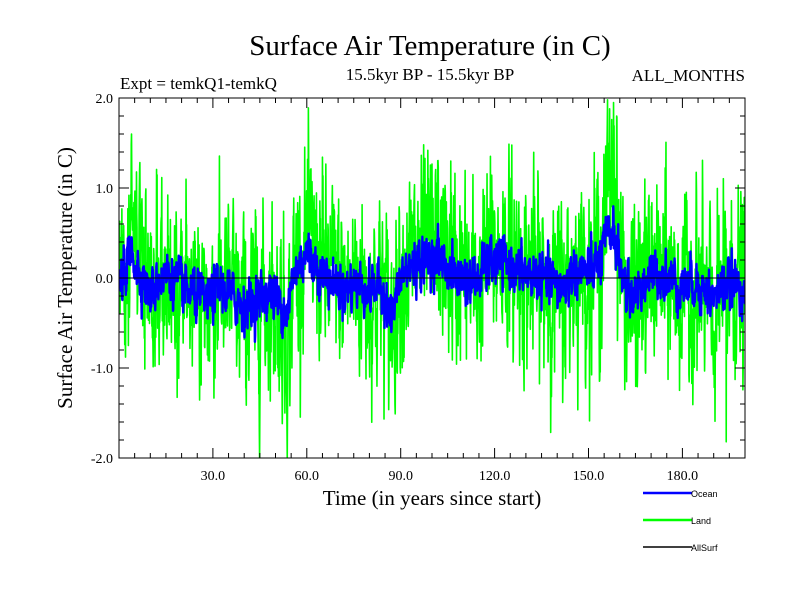 The height and width of the screenshot is (600, 800). I want to click on legend-label-allsurf: AllSurf, so click(704, 548).